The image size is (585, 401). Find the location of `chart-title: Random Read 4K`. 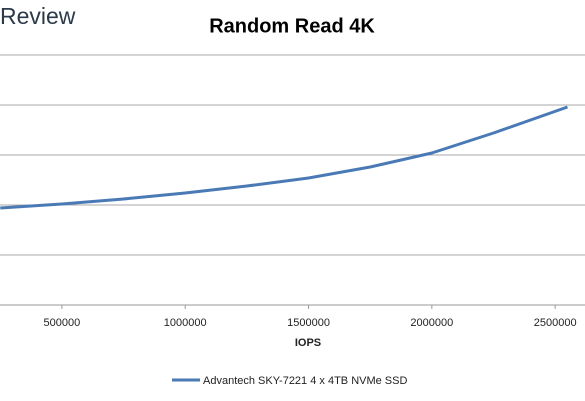

chart-title: Random Read 4K is located at coordinates (292, 26).